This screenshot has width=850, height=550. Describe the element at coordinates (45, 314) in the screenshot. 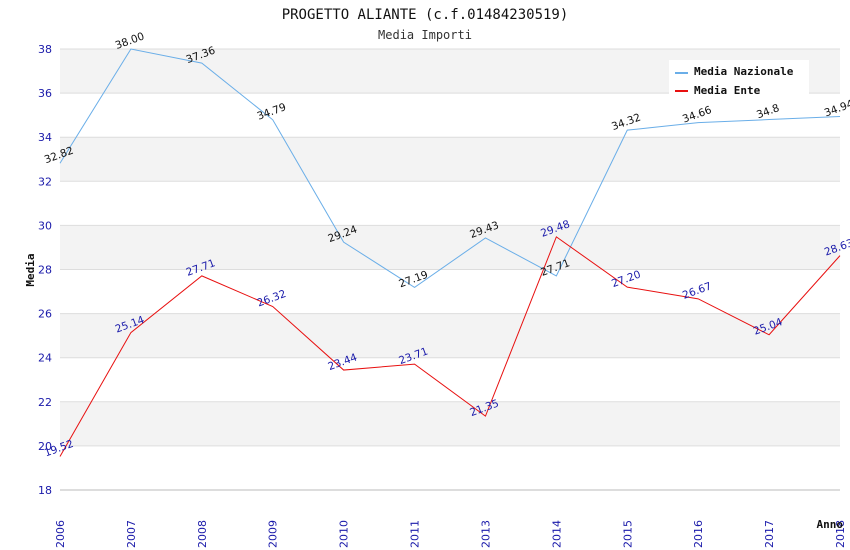

I see `y-tick-label: 26` at that location.